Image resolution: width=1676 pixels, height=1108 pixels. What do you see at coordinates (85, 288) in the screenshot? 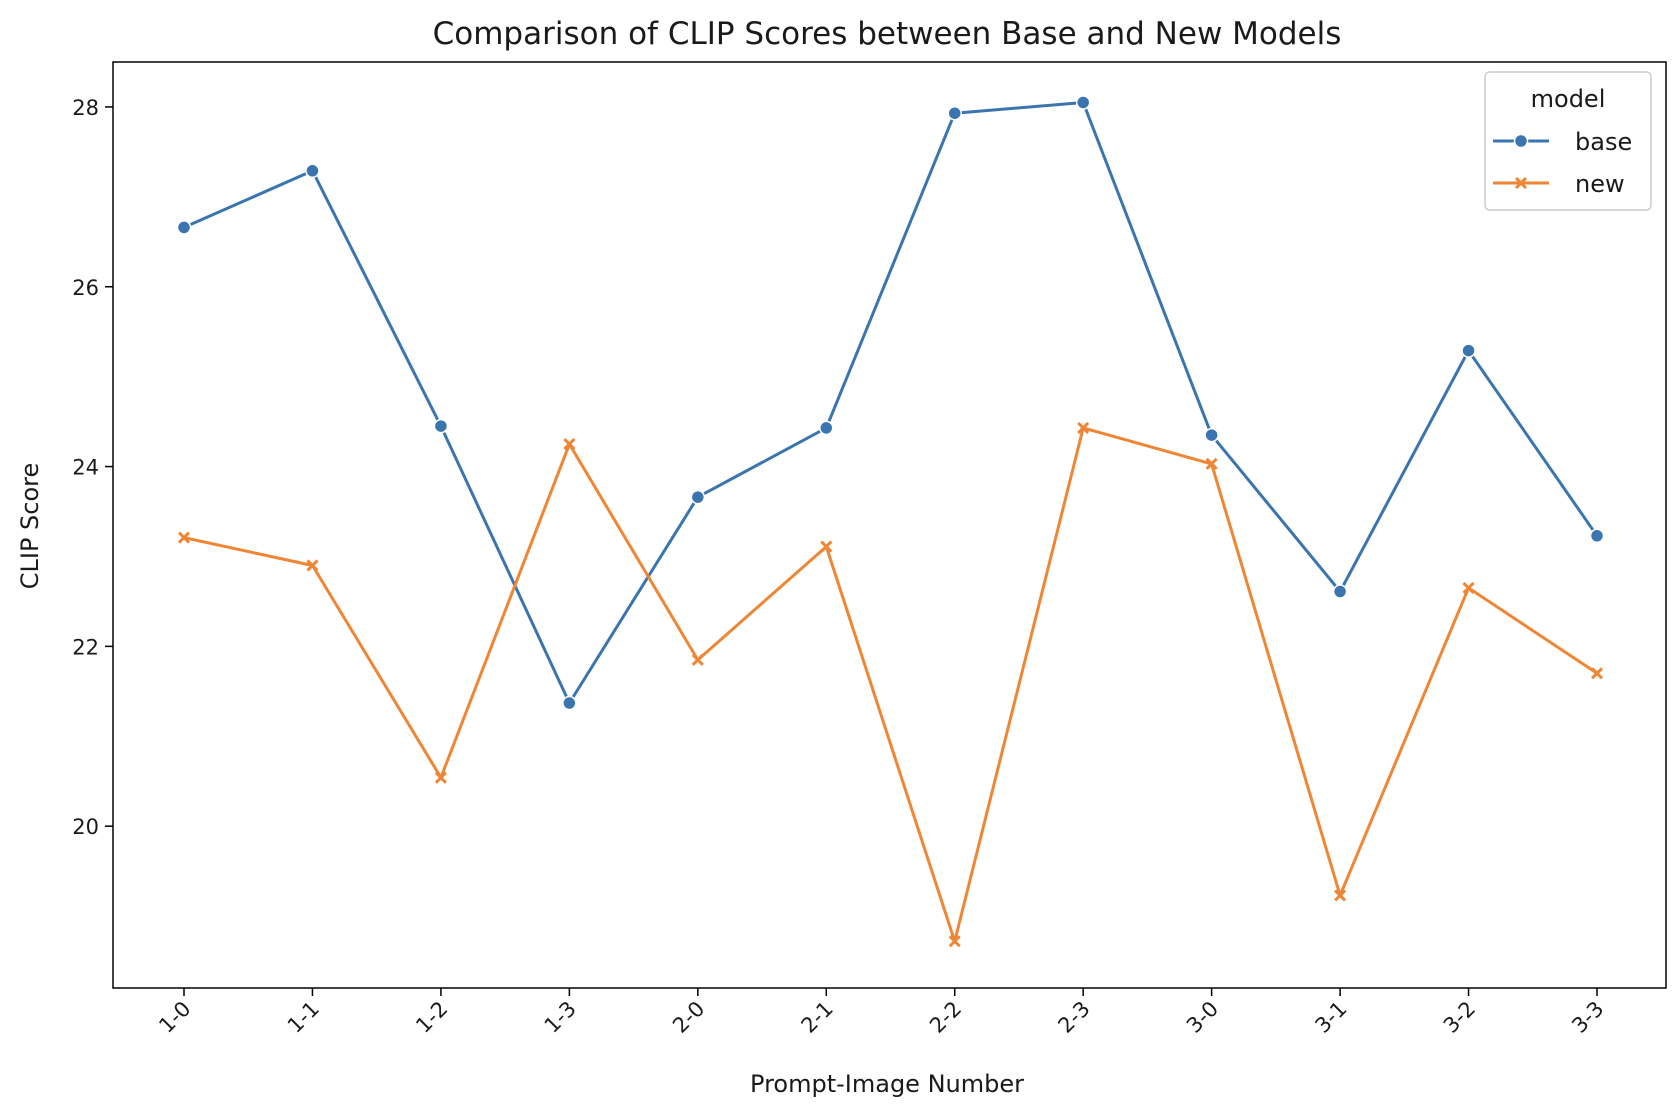
I see `y-tick-label: 26` at bounding box center [85, 288].